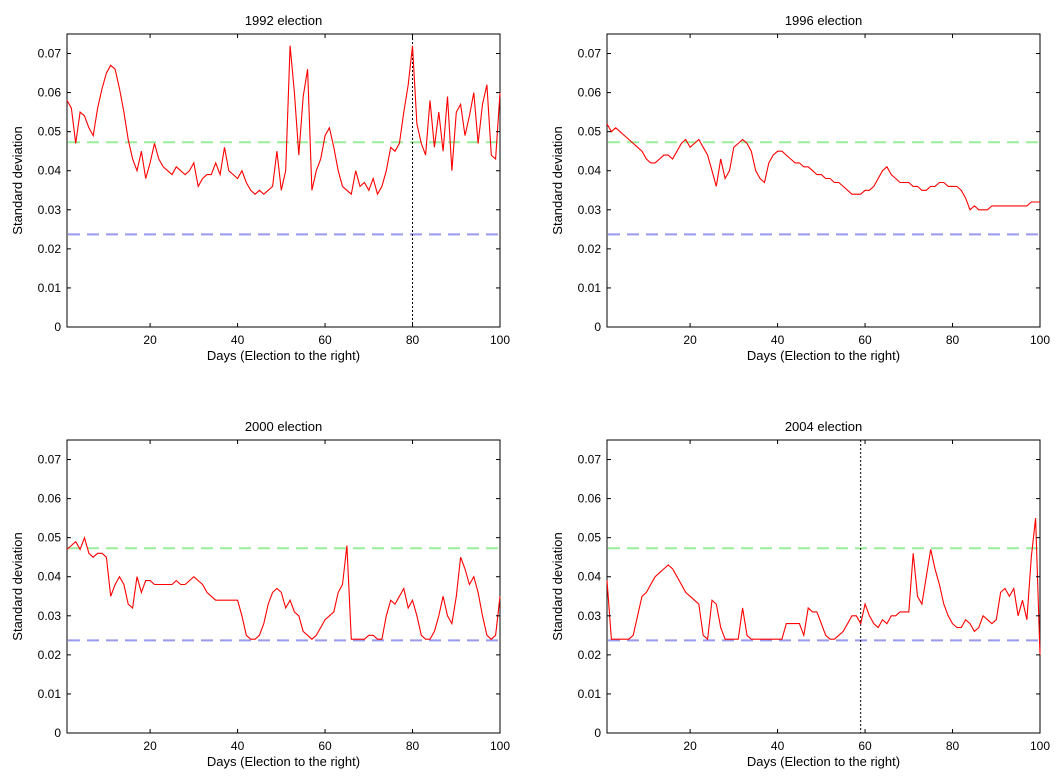 This screenshot has width=1062, height=779. What do you see at coordinates (823, 20) in the screenshot?
I see `chart-title: 1996 election` at bounding box center [823, 20].